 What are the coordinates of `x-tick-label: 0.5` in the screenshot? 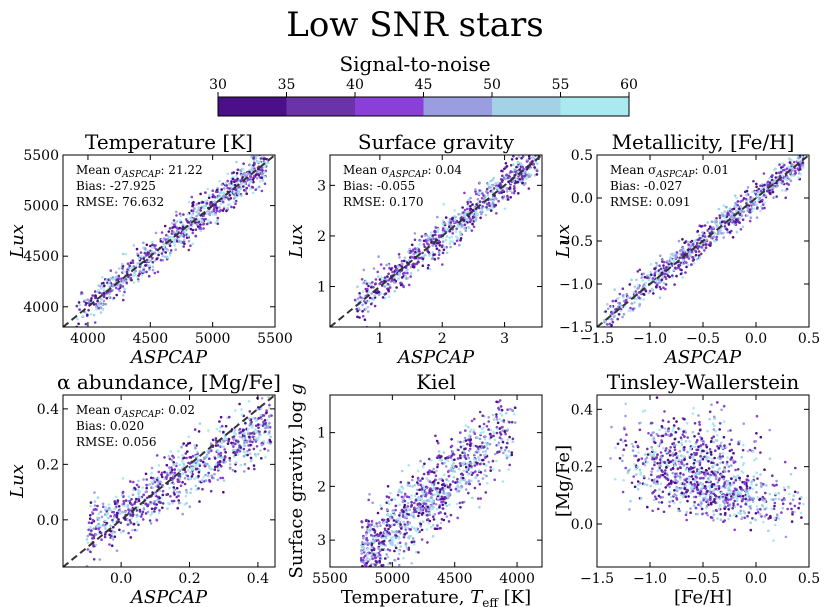 It's located at (809, 339).